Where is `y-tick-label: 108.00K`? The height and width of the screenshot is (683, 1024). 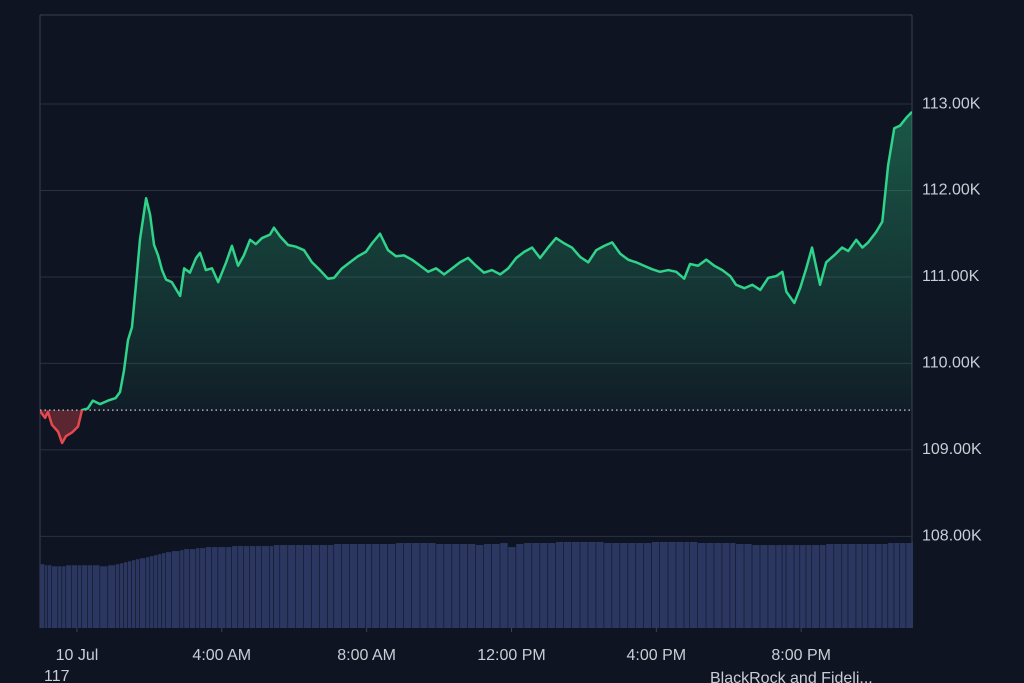 y-tick-label: 108.00K is located at coordinates (952, 536).